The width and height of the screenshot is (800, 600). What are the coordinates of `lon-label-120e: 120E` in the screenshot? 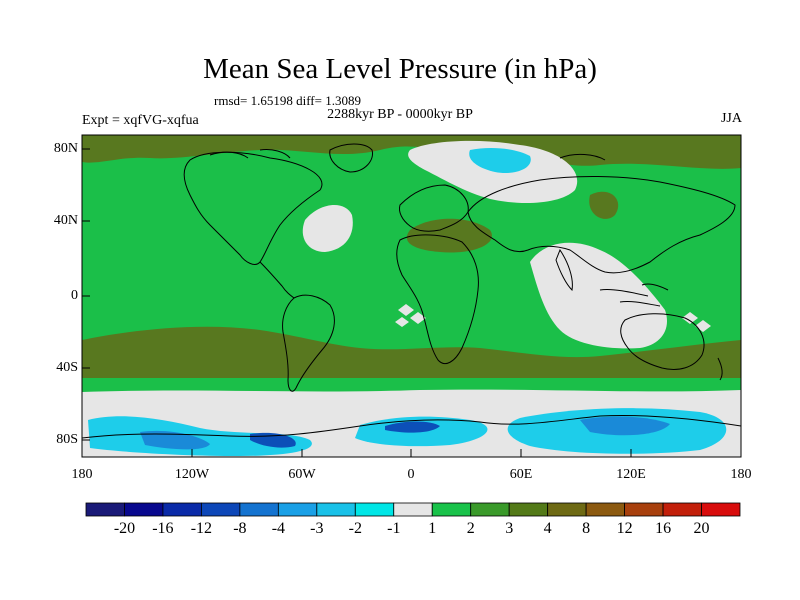 It's located at (631, 474).